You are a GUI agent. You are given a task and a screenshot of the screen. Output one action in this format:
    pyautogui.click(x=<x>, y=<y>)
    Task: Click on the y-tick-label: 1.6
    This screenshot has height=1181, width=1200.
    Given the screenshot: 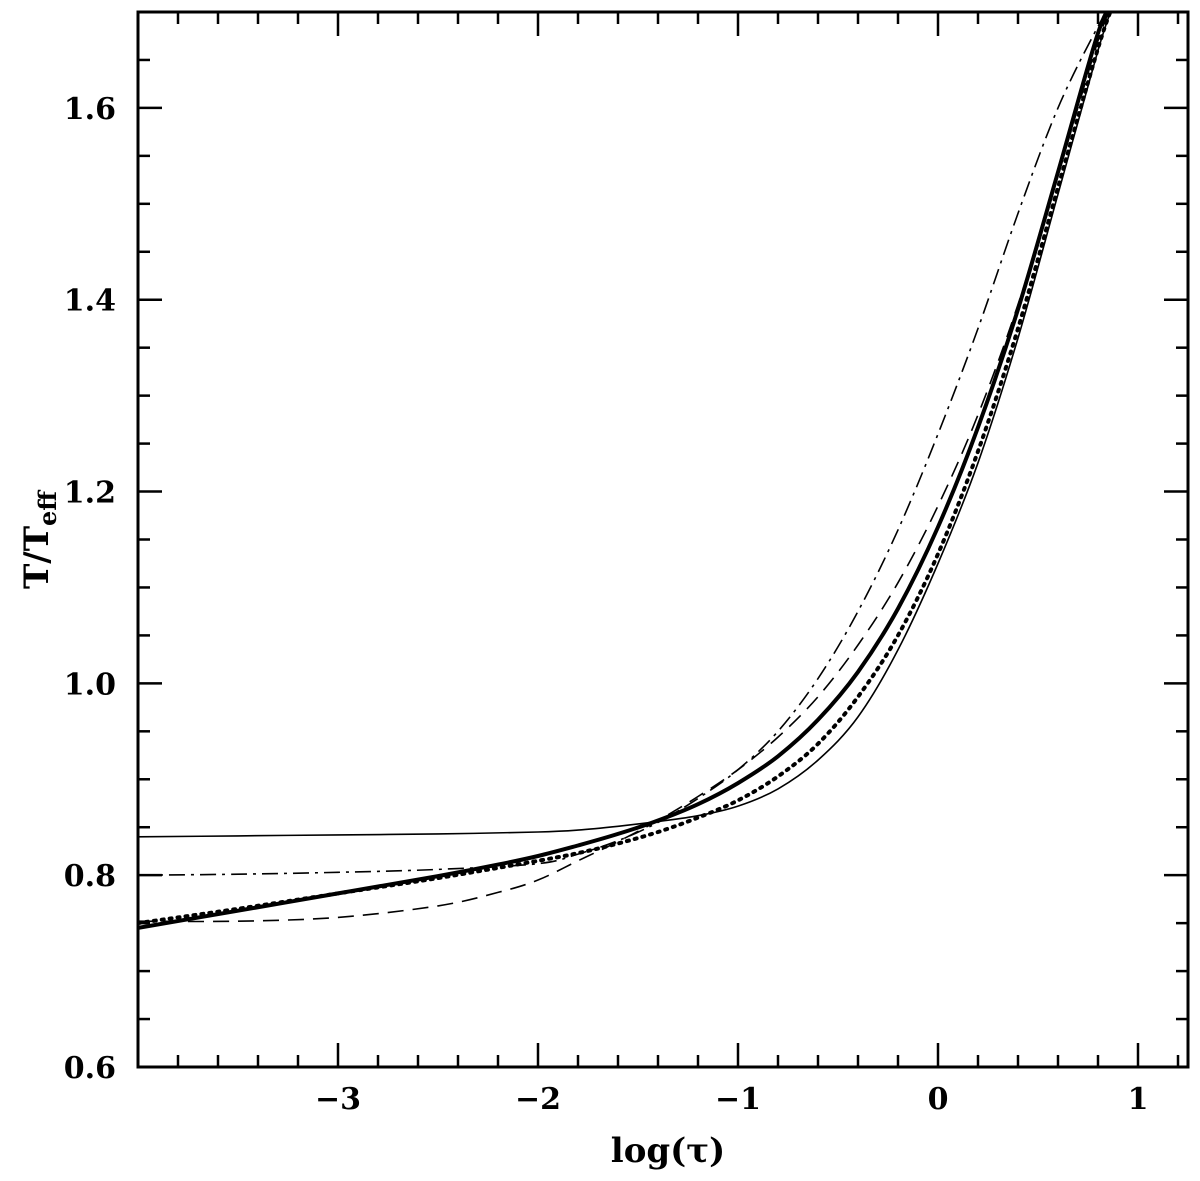 What is the action you would take?
    pyautogui.click(x=90, y=109)
    